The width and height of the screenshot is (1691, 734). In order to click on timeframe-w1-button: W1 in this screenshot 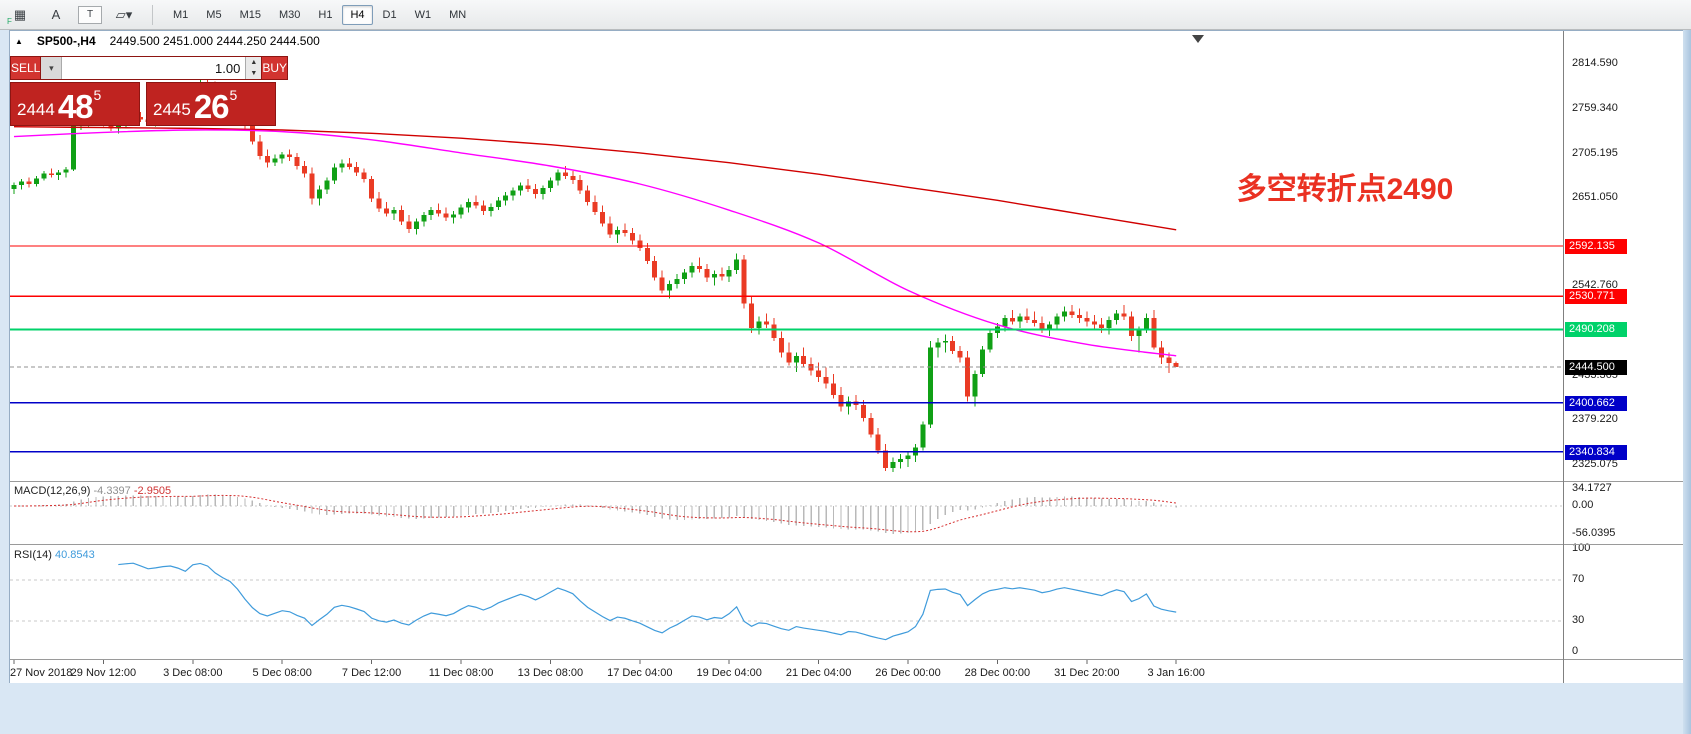, I will do `click(423, 14)`.